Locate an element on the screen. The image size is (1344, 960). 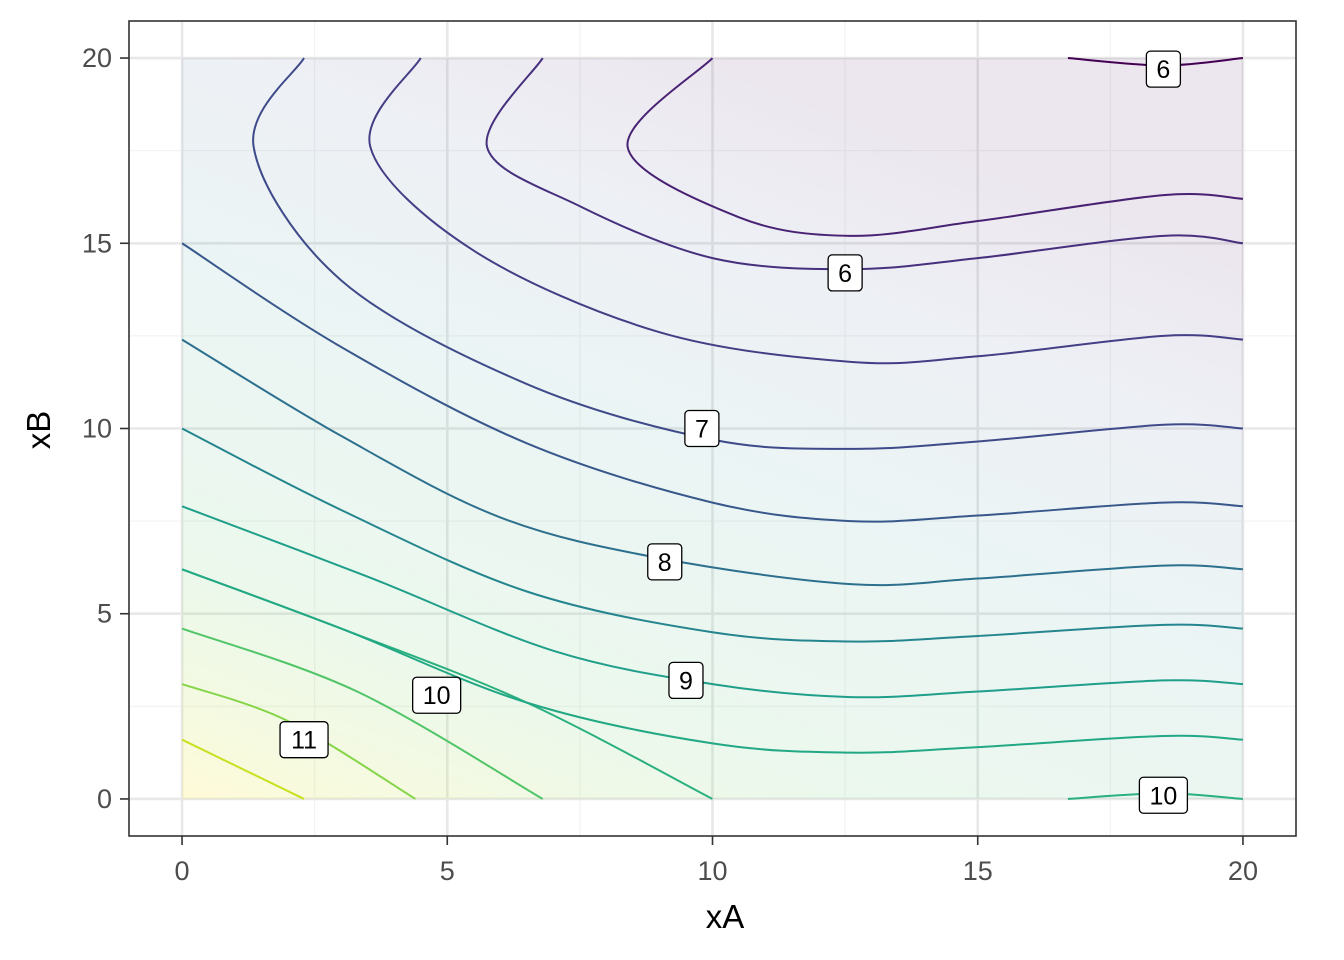
x-tick-label: 10 is located at coordinates (712, 871).